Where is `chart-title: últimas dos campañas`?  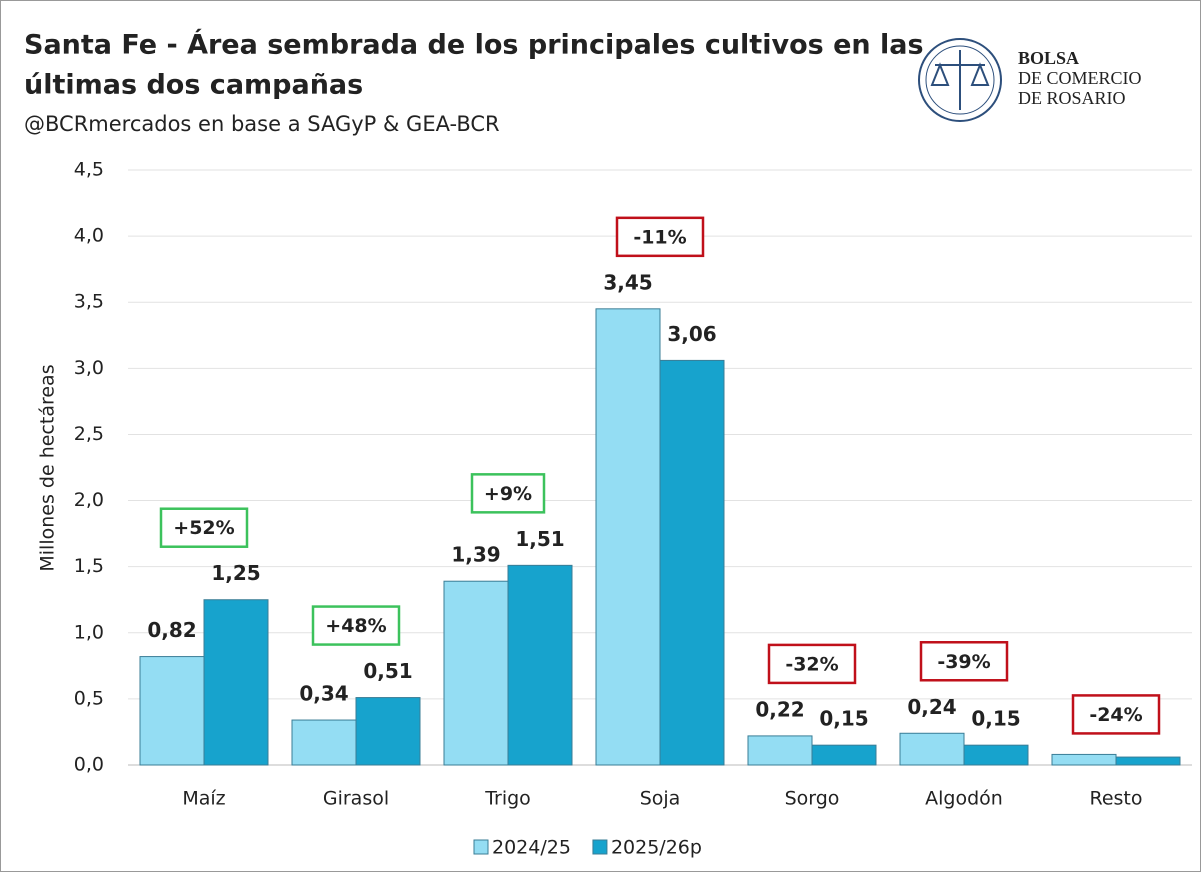
chart-title: últimas dos campañas is located at coordinates (193, 85).